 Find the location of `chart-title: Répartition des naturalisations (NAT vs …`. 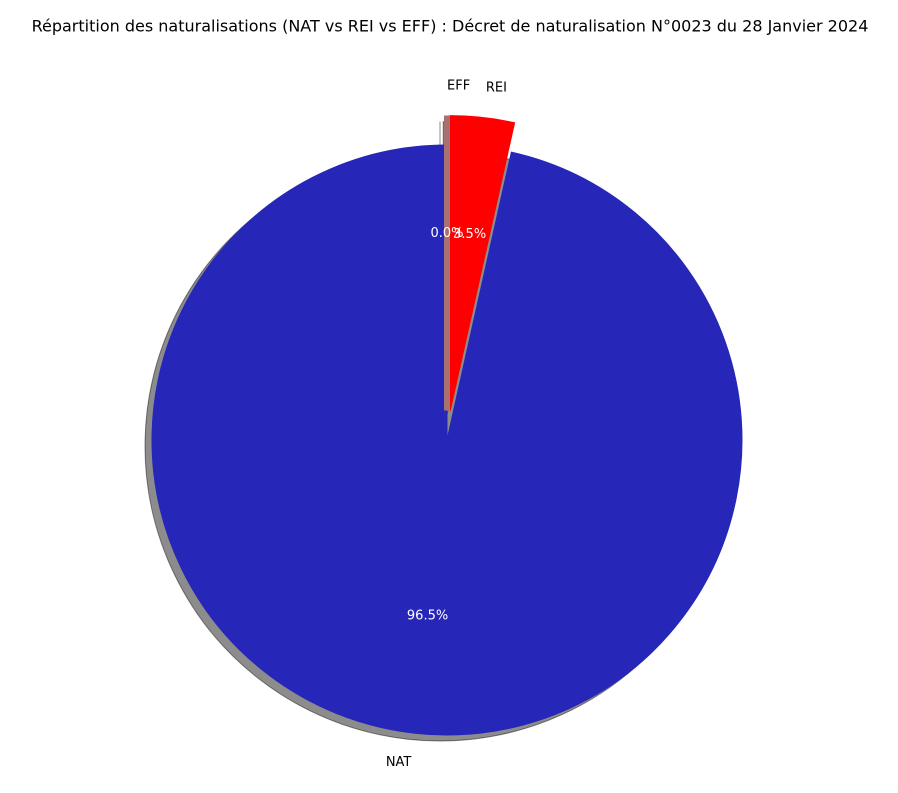

chart-title: Répartition des naturalisations (NAT vs … is located at coordinates (450, 26).